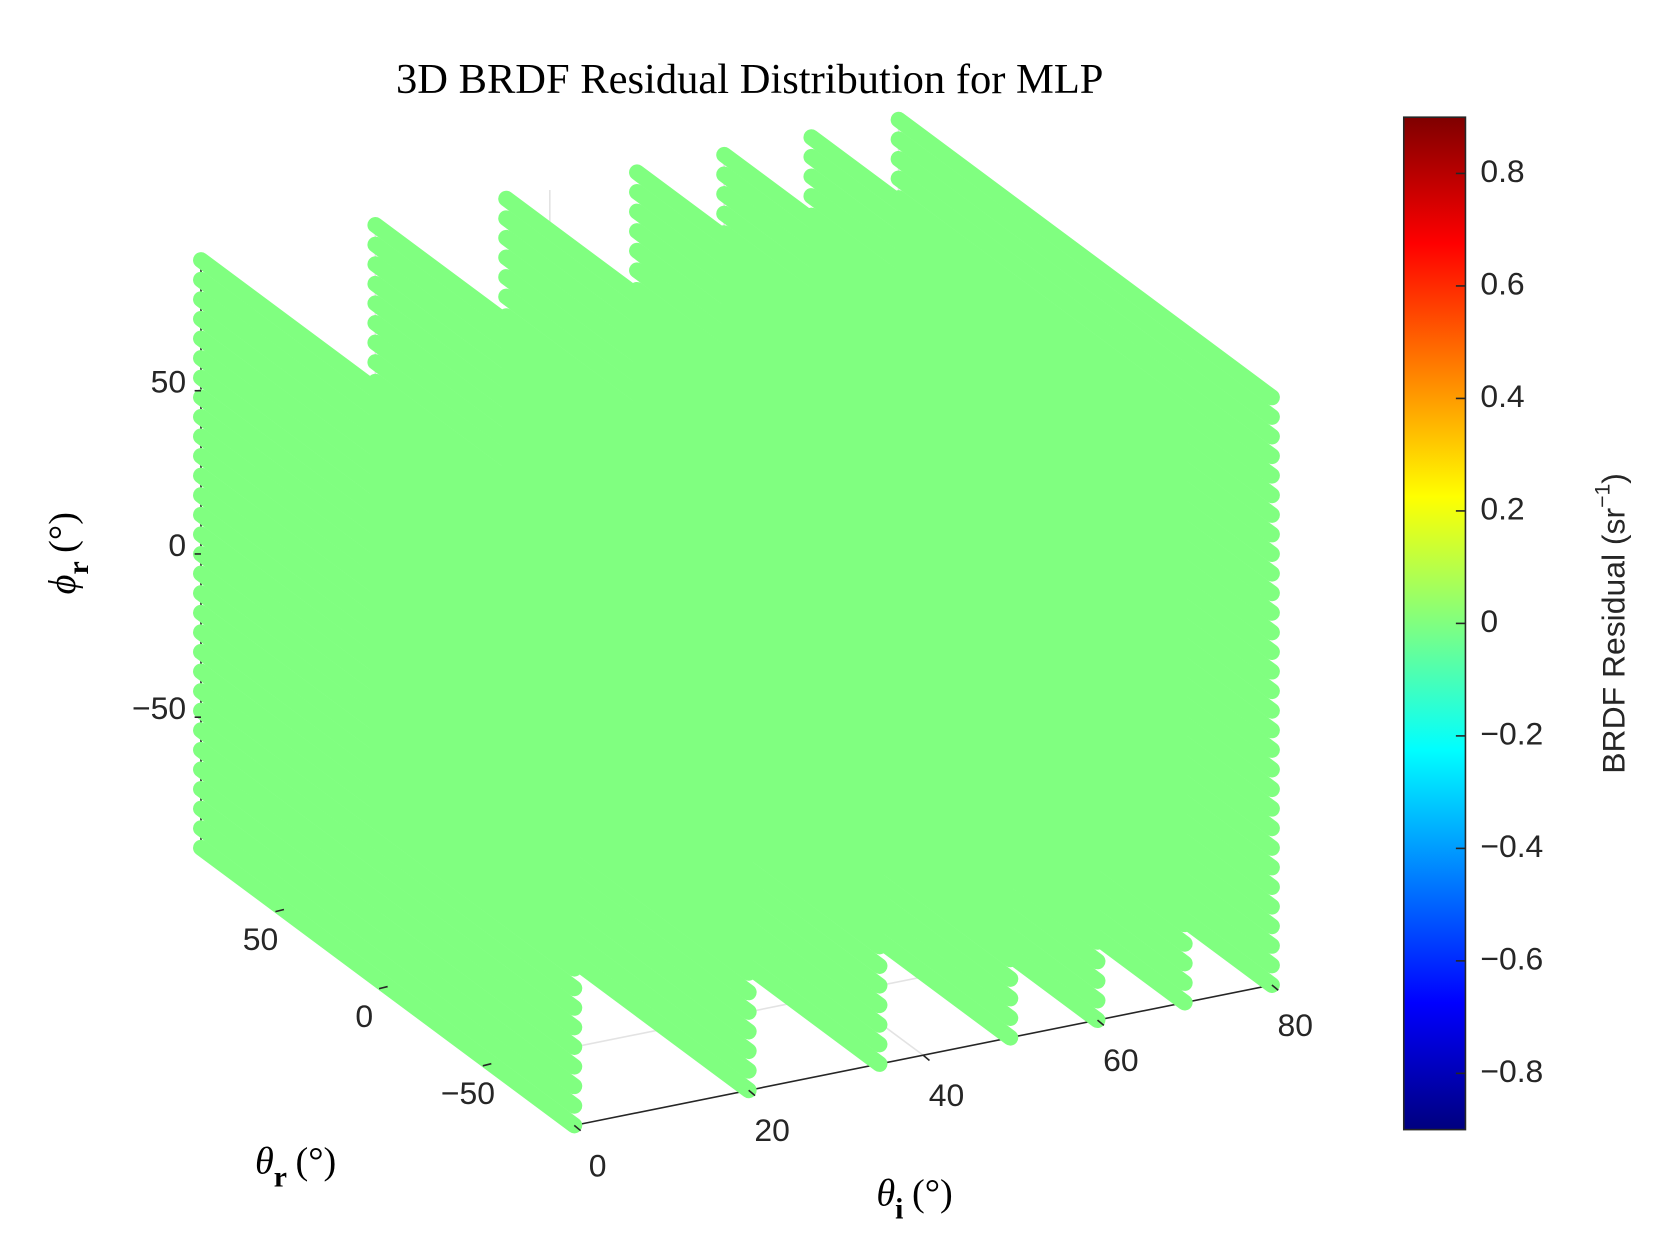  What do you see at coordinates (1120, 1060) in the screenshot?
I see `x-tick-label: 60` at bounding box center [1120, 1060].